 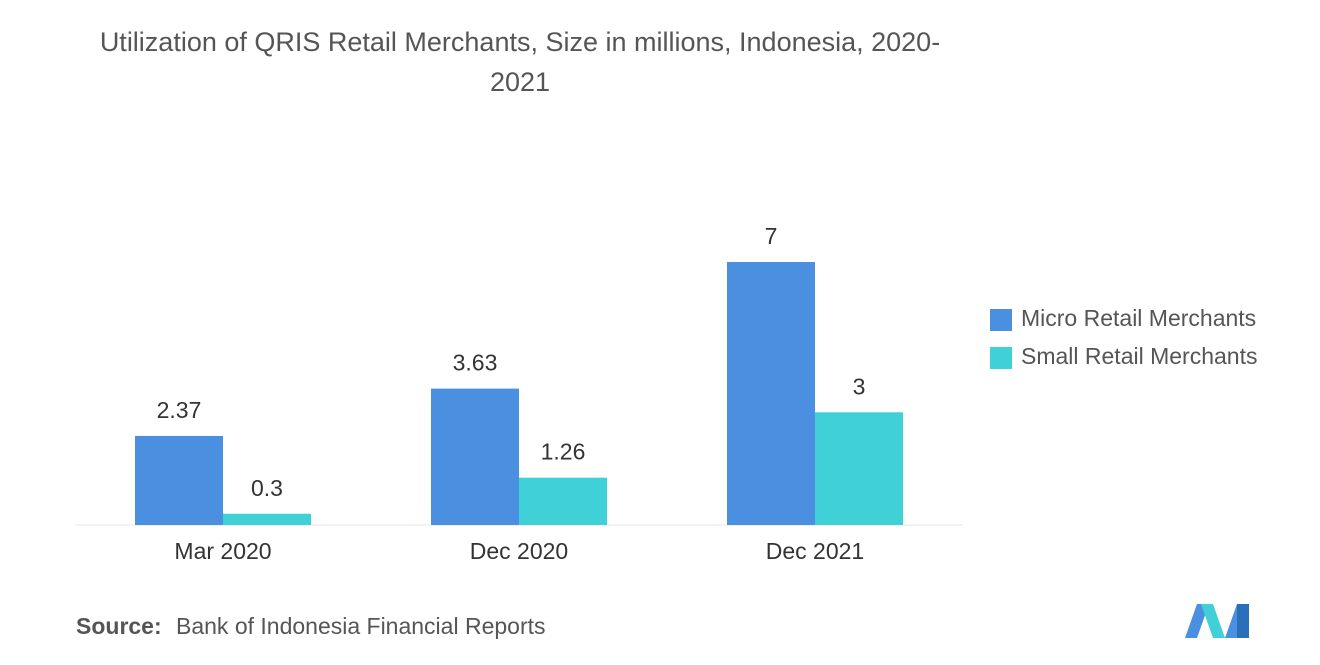 What do you see at coordinates (267, 488) in the screenshot?
I see `data-label: 0.3` at bounding box center [267, 488].